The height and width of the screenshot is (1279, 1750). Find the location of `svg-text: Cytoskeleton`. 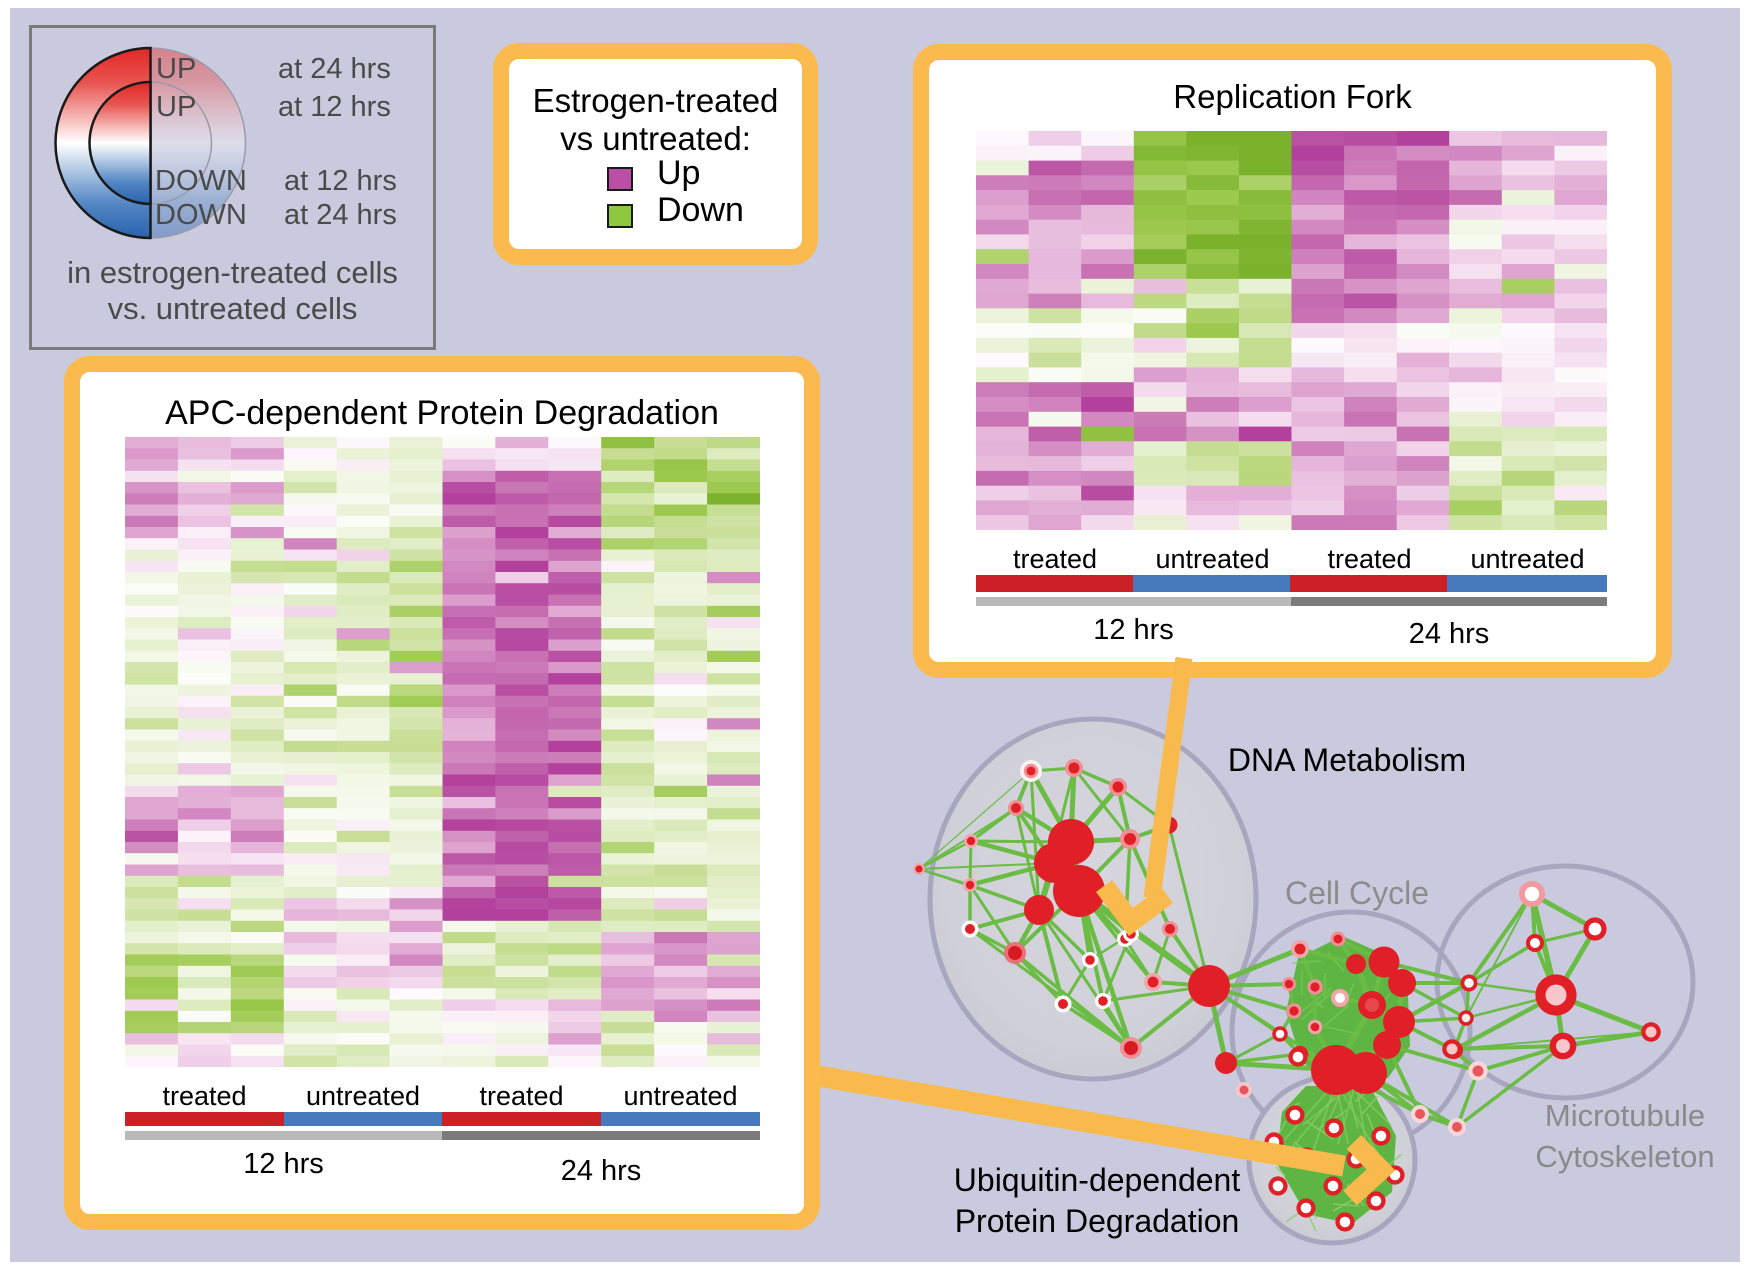

svg-text: Cytoskeleton is located at coordinates (1624, 1156).